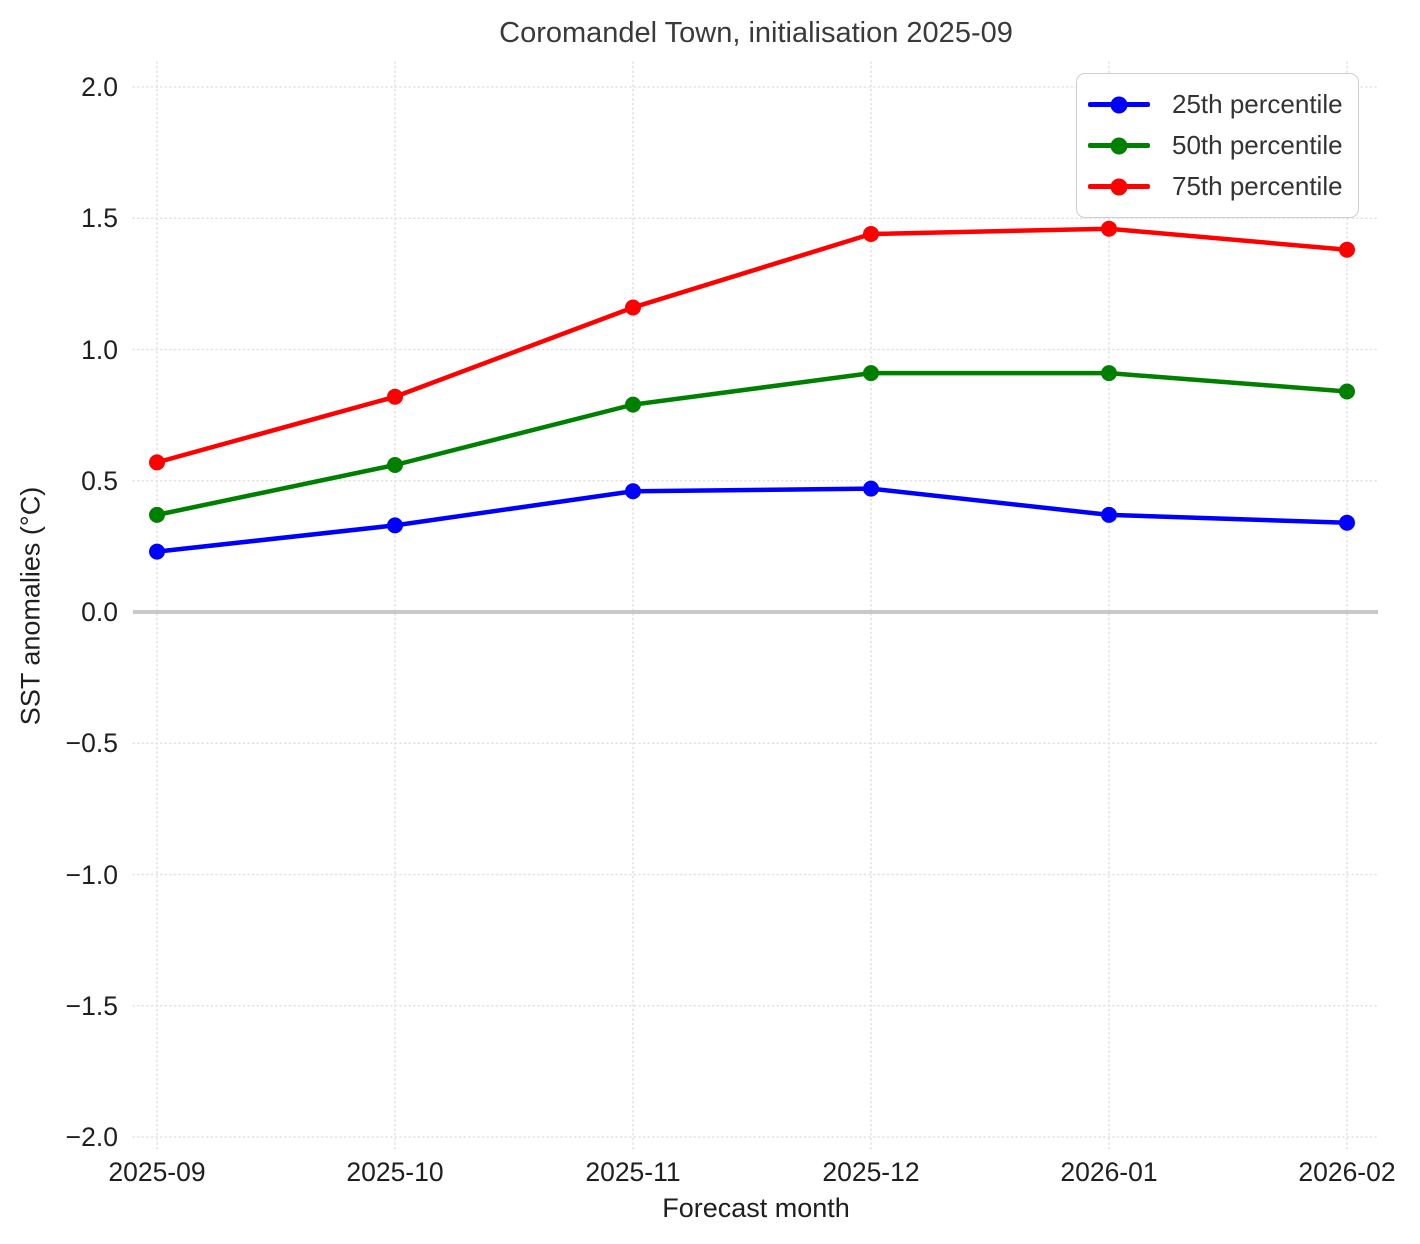  I want to click on y-tick-label: 0.0, so click(99, 612).